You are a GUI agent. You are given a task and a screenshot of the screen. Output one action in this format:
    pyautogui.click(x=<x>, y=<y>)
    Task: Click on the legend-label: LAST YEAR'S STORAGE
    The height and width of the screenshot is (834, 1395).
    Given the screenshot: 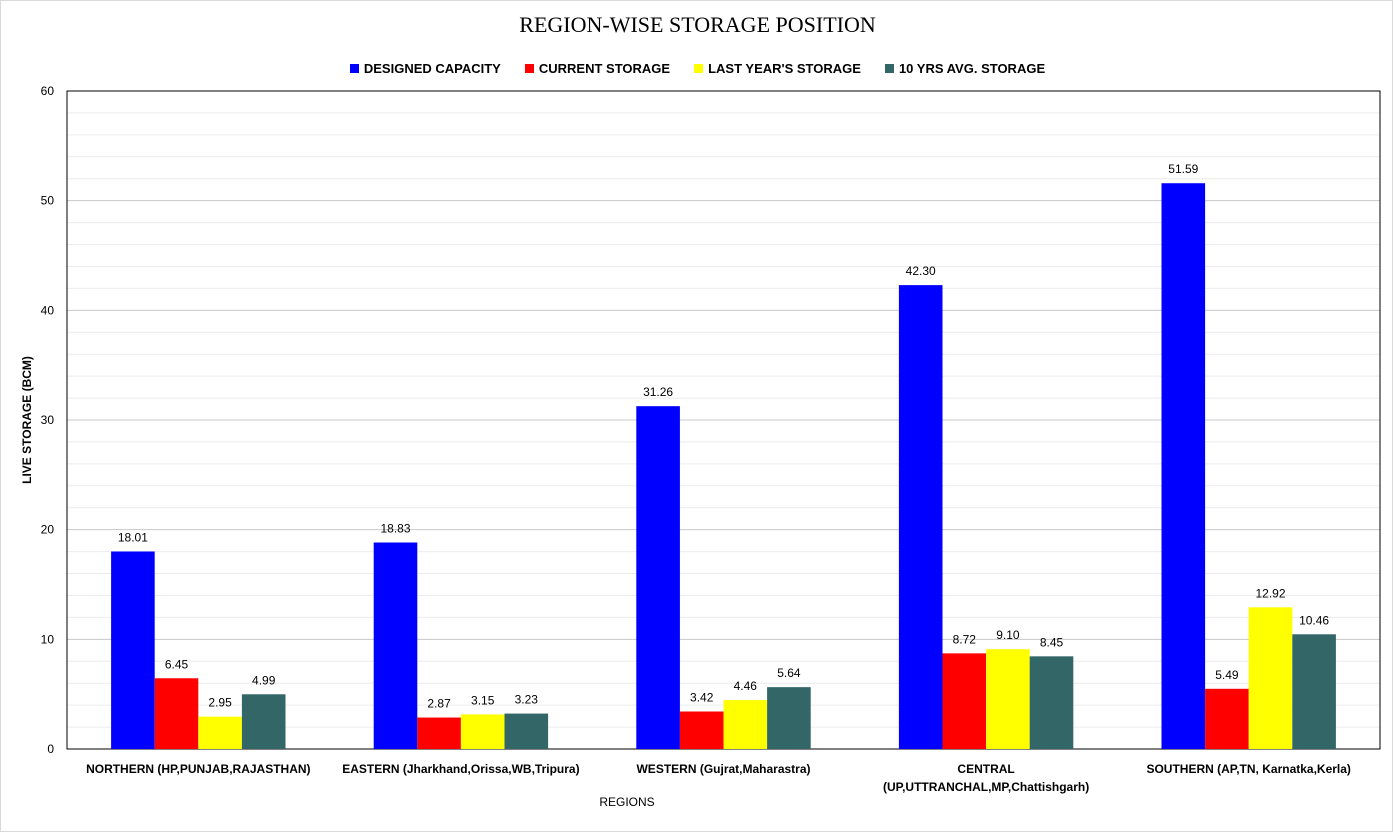 What is the action you would take?
    pyautogui.click(x=784, y=68)
    